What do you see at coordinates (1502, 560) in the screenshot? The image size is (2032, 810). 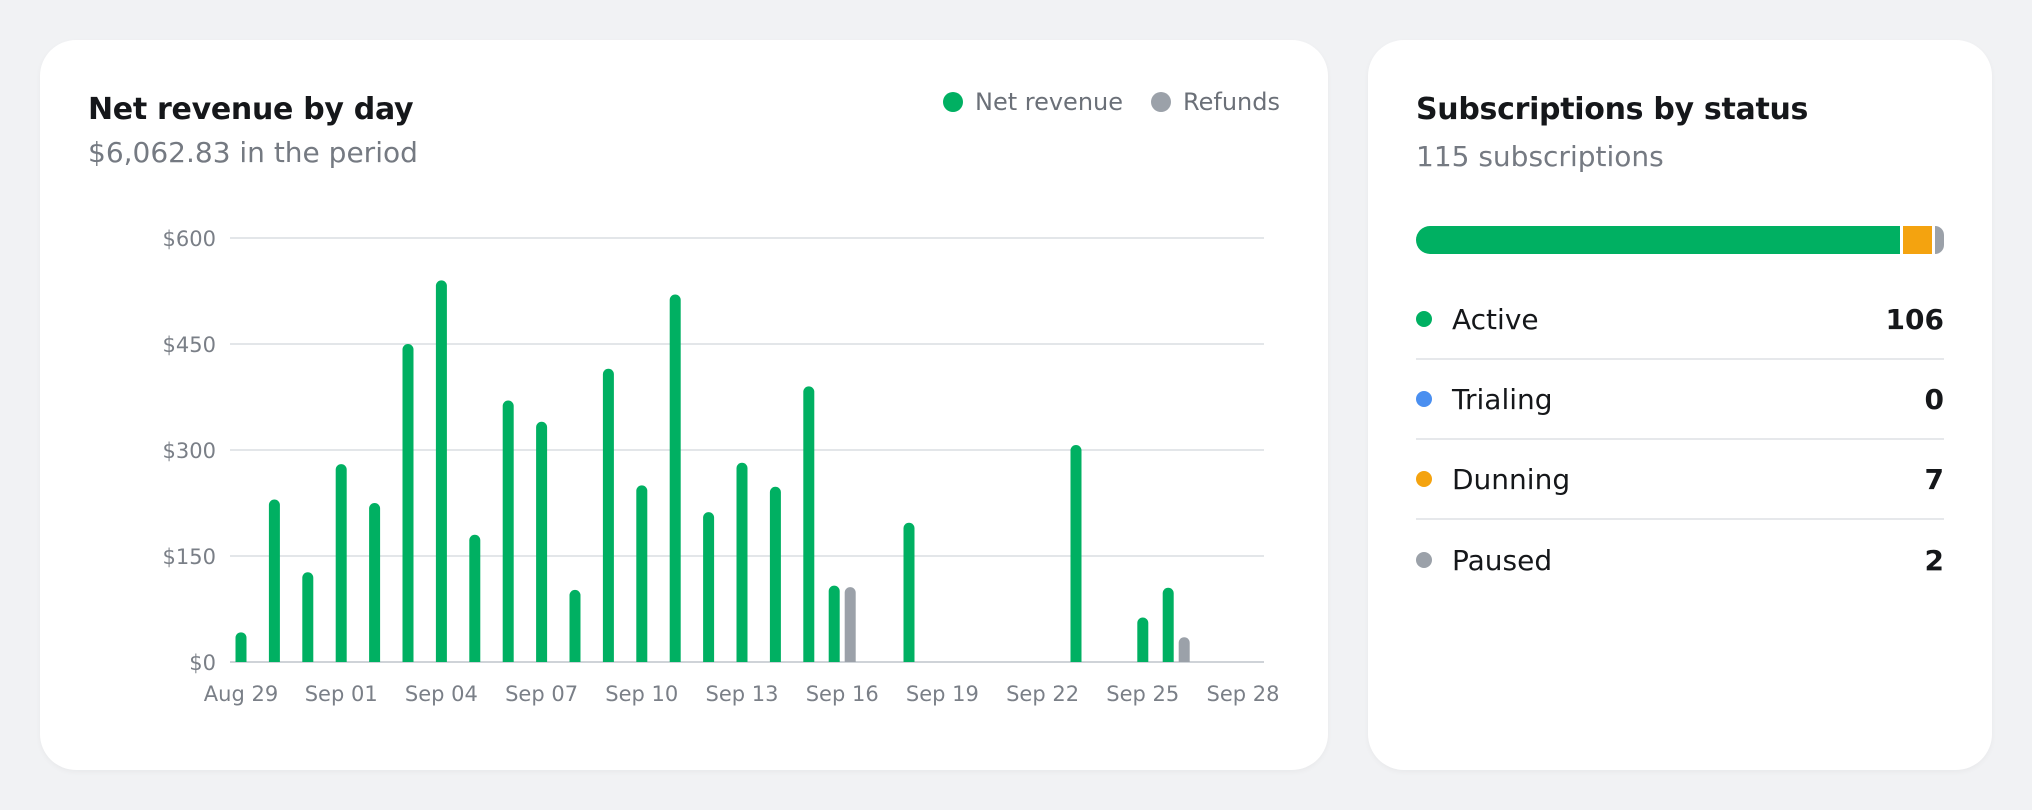 I see `status-label-paused: Paused` at bounding box center [1502, 560].